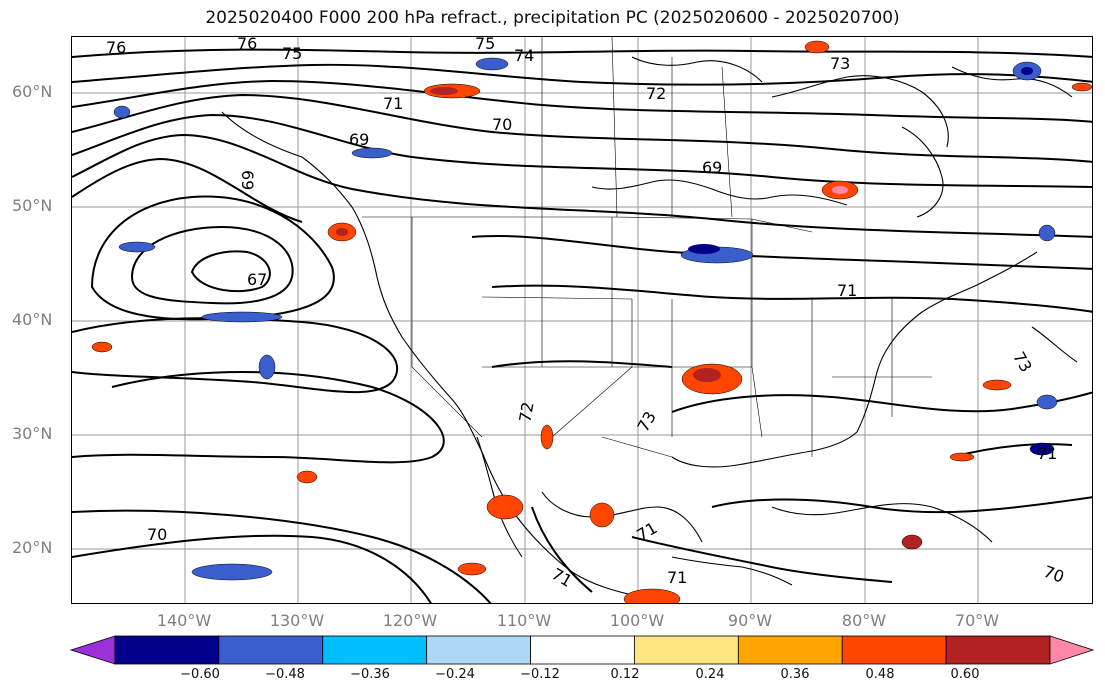 The width and height of the screenshot is (1105, 698). What do you see at coordinates (864, 620) in the screenshot?
I see `lon-label-80w: 80°W` at bounding box center [864, 620].